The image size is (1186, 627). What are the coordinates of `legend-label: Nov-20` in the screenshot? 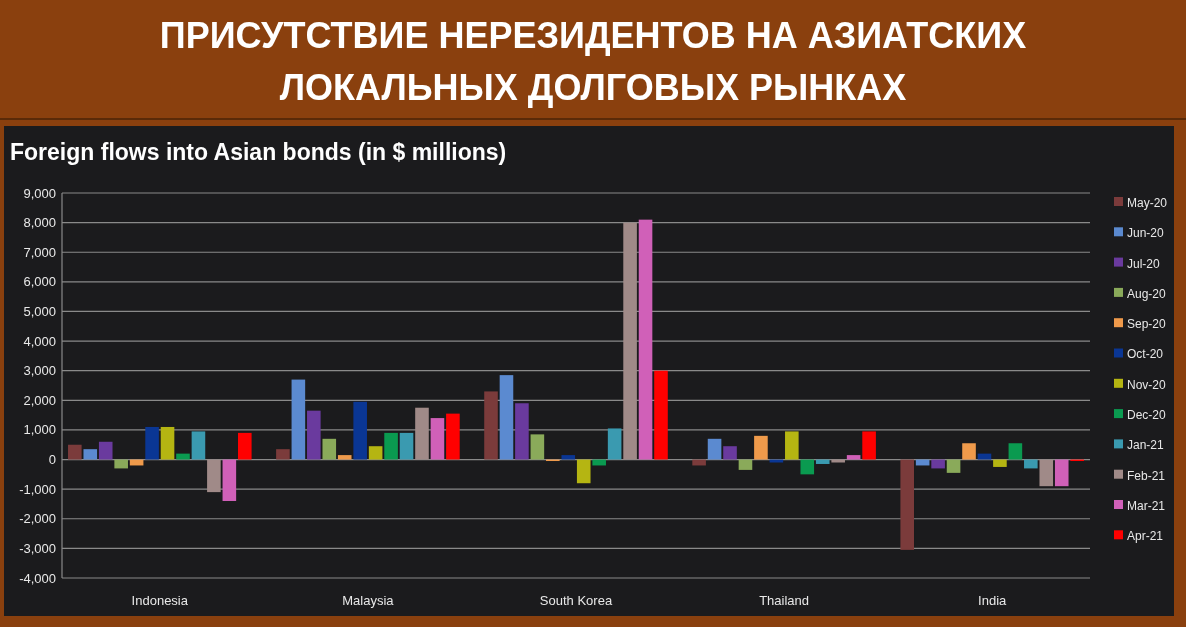 It's located at (1147, 384).